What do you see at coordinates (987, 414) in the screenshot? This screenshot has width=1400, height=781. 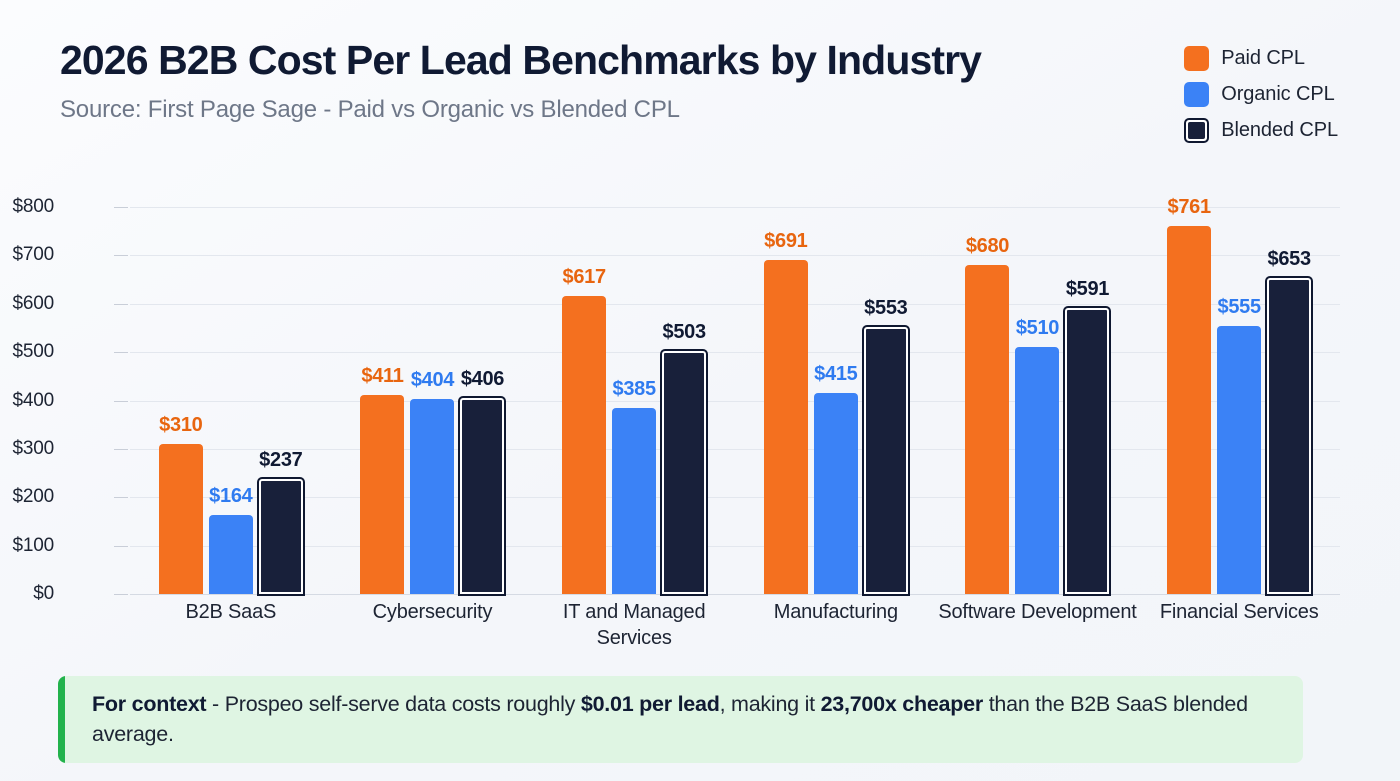 I see `bar-paid: $680` at bounding box center [987, 414].